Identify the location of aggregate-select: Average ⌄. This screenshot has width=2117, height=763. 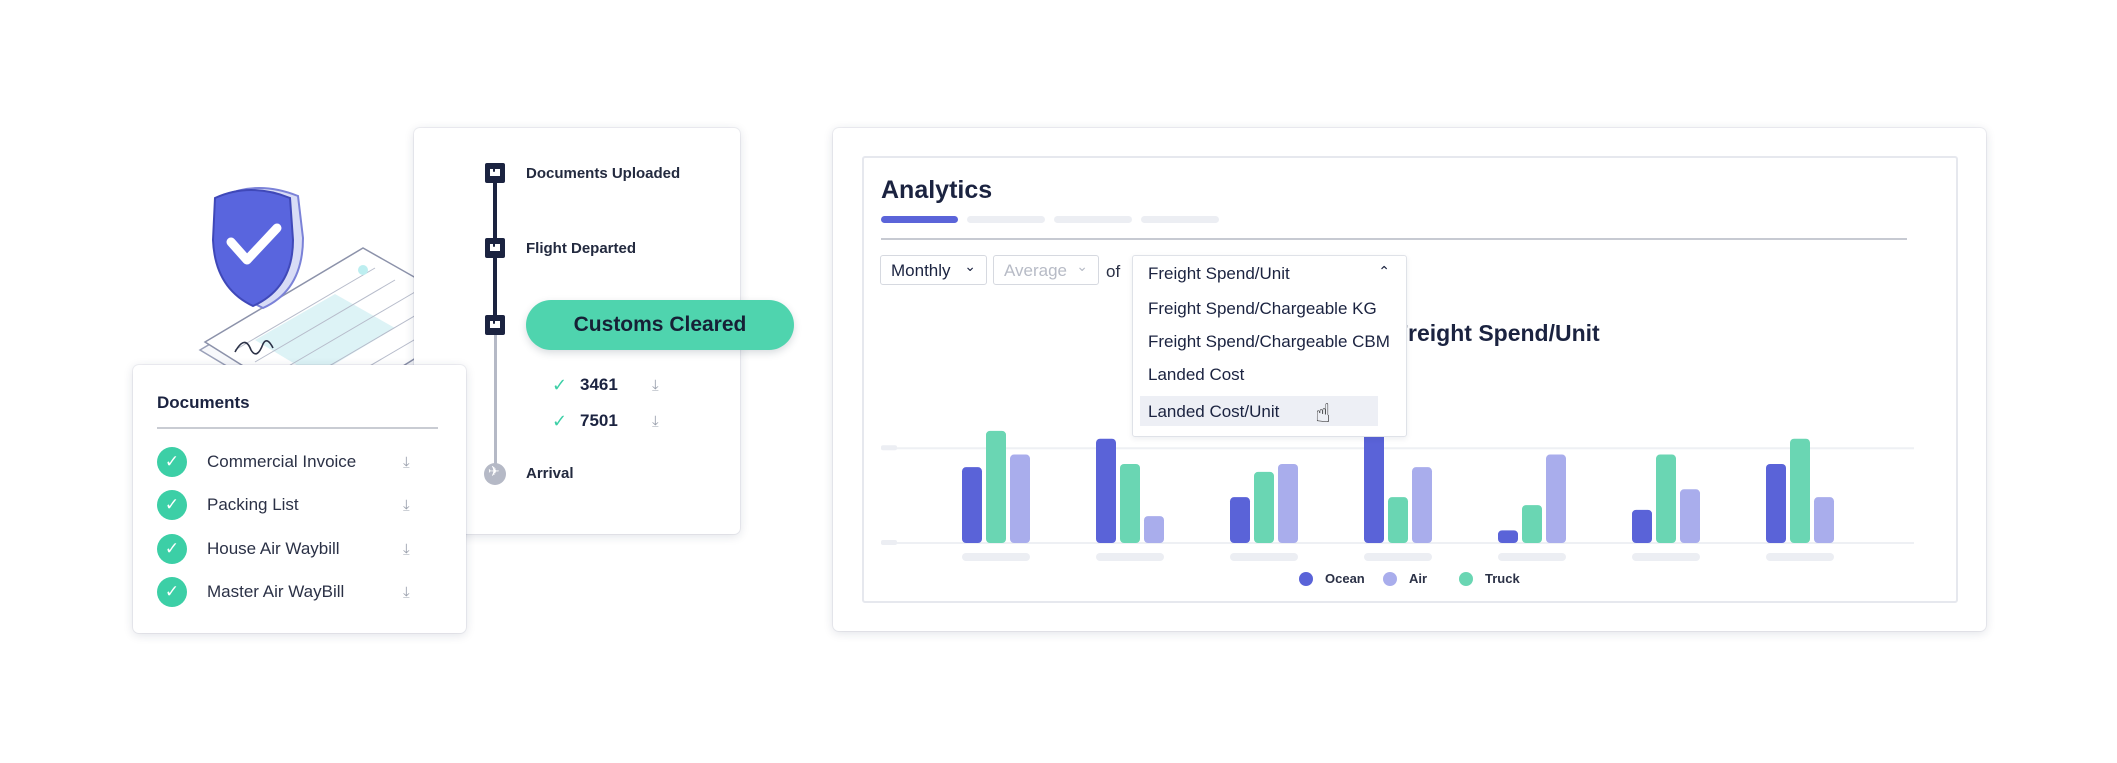
(1046, 270).